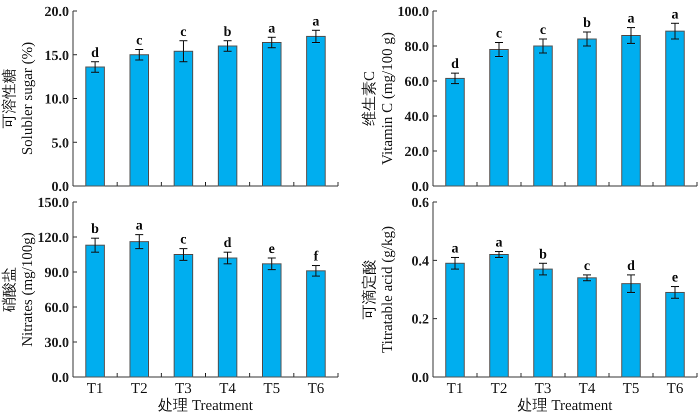 The width and height of the screenshot is (700, 414). What do you see at coordinates (56, 56) in the screenshot?
I see `y-tick-label: 15.0` at bounding box center [56, 56].